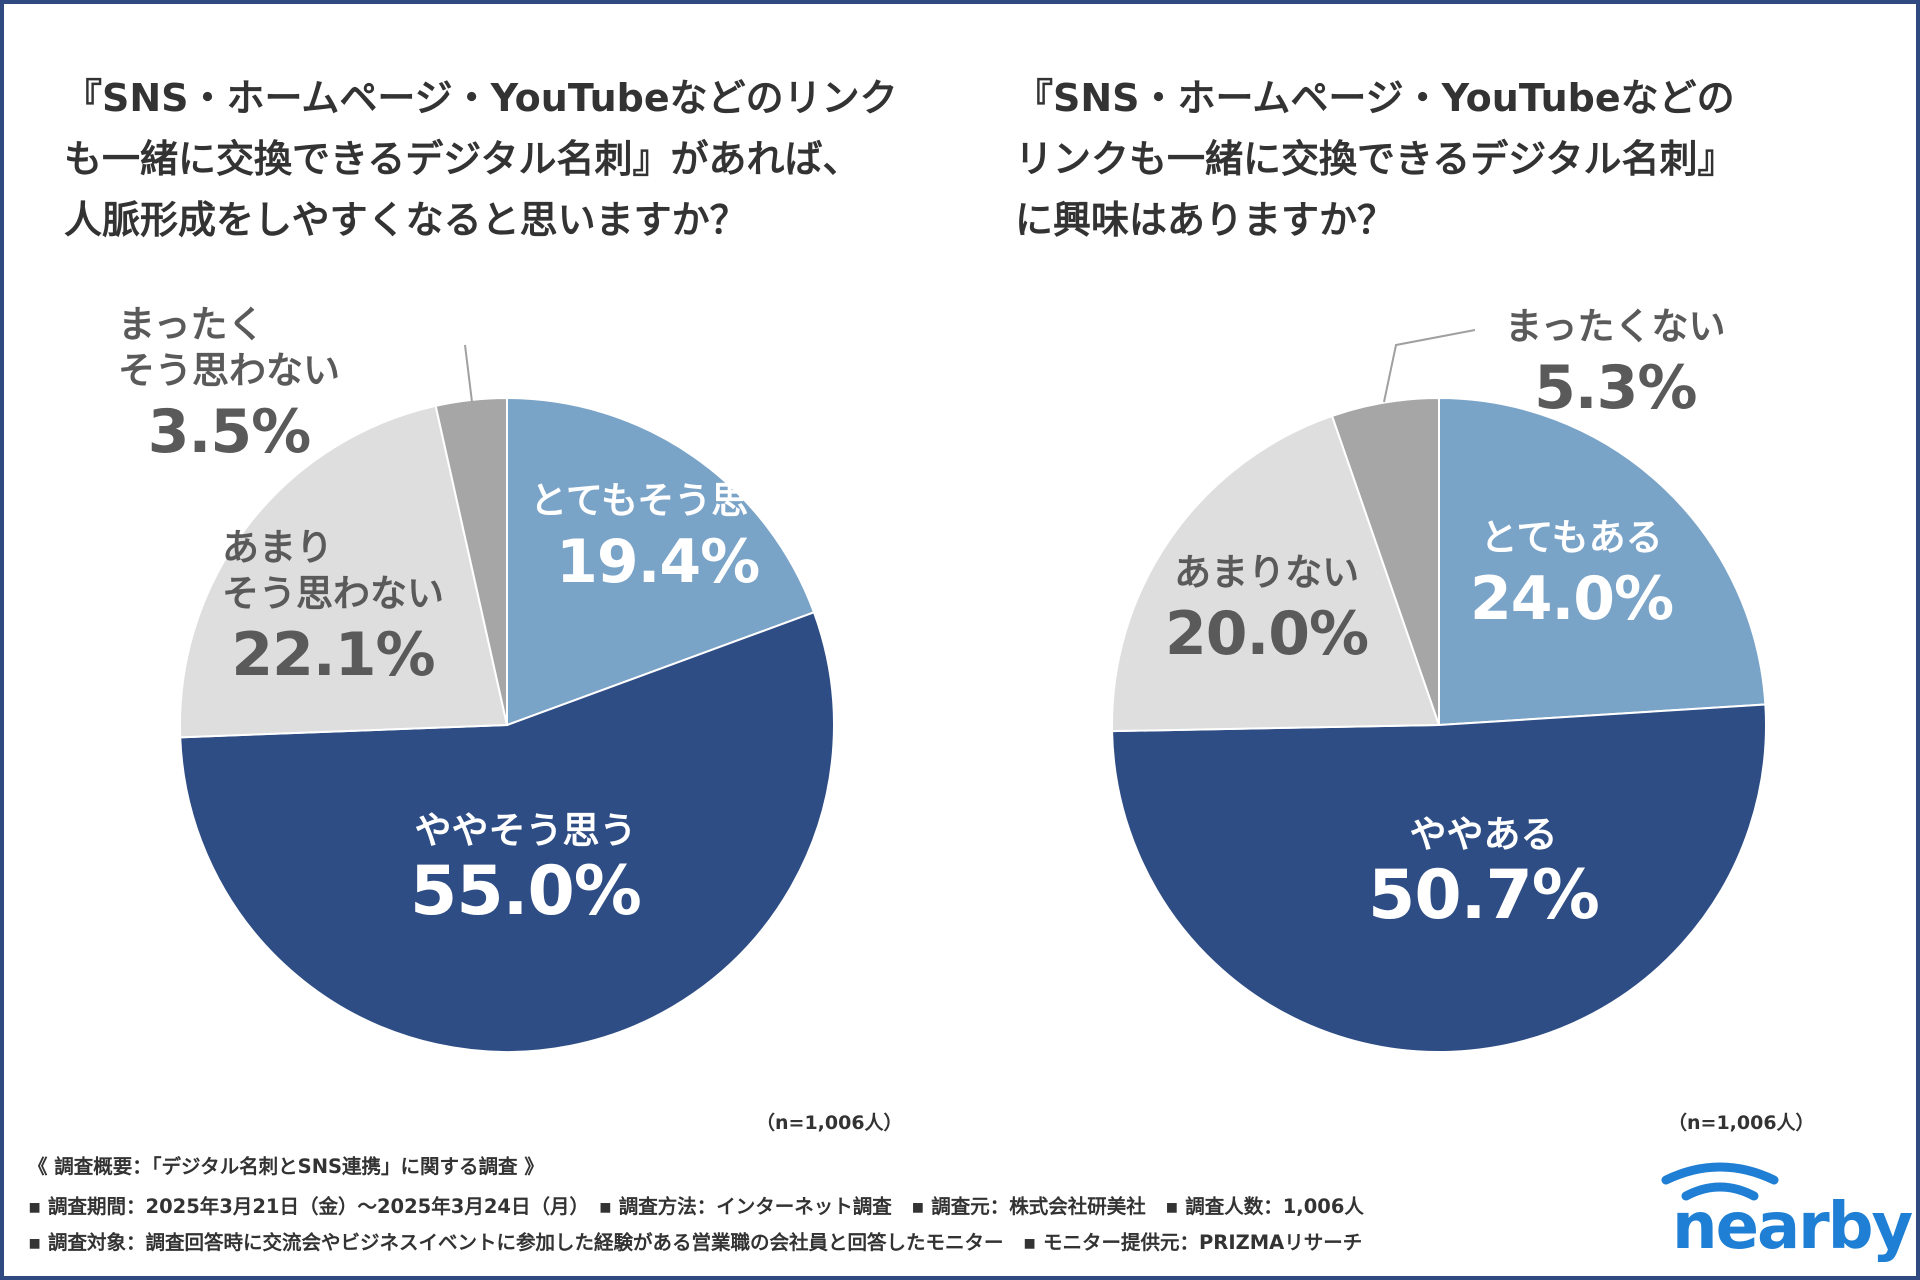 The height and width of the screenshot is (1280, 1920). Describe the element at coordinates (333, 593) in the screenshot. I see `left-slice-name-2b: そう思わない` at that location.